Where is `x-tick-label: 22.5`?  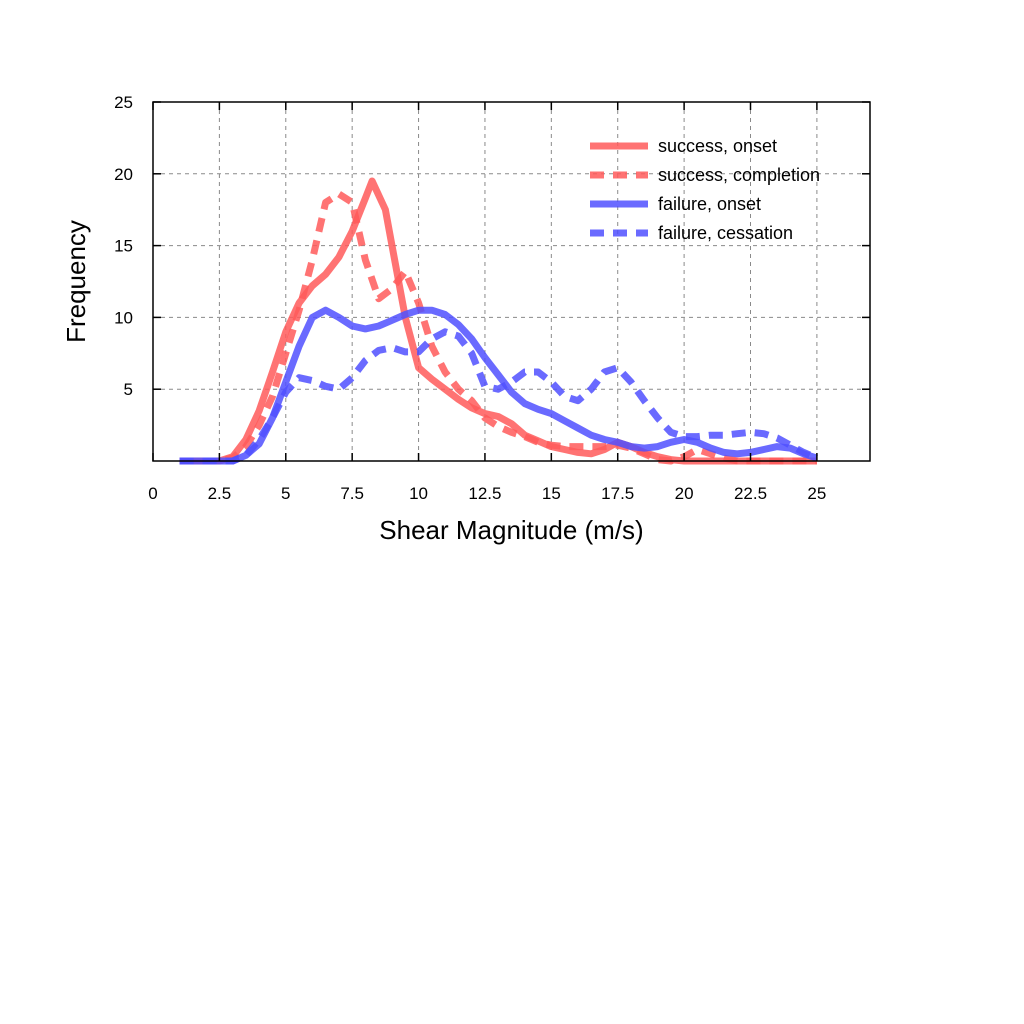
x-tick-label: 22.5 is located at coordinates (750, 493).